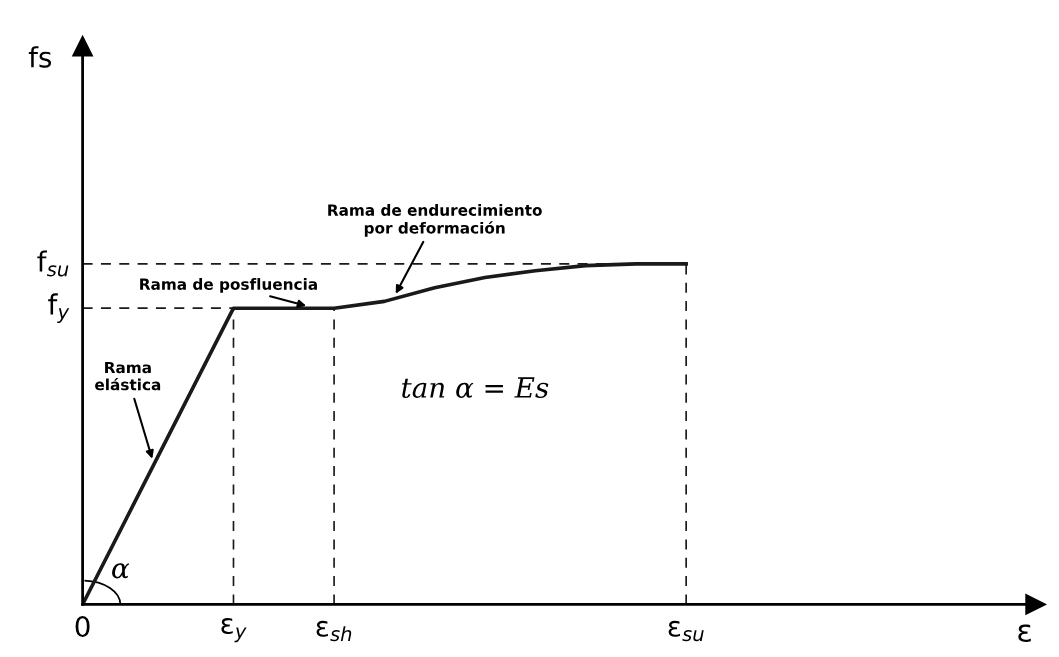  What do you see at coordinates (1024, 633) in the screenshot?
I see `x-axis-title: ε` at bounding box center [1024, 633].